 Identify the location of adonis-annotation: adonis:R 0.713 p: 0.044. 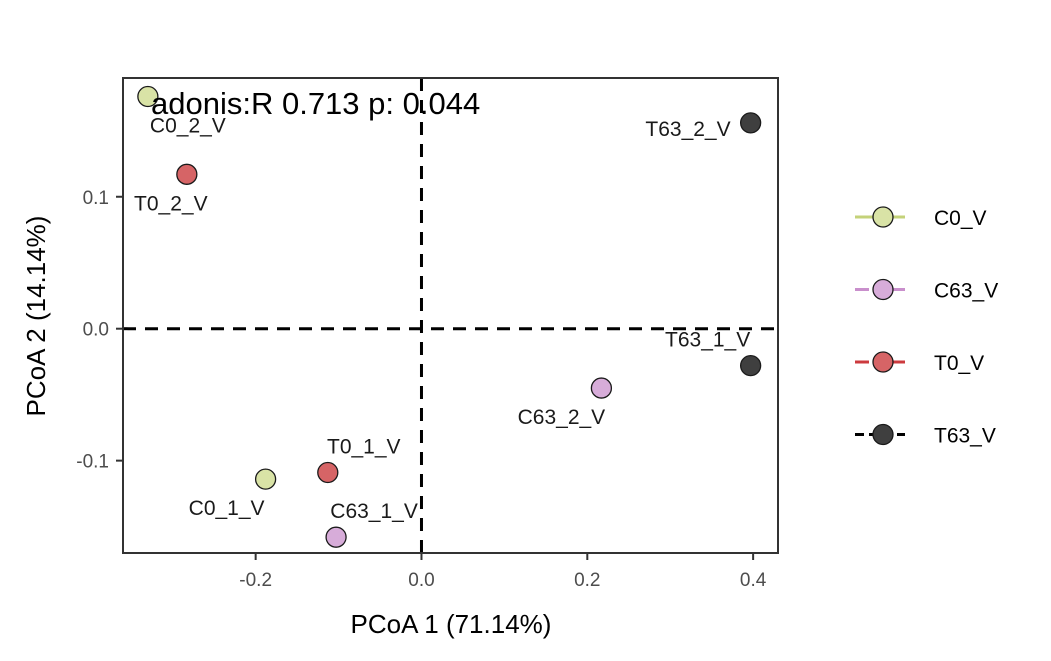
(315, 103).